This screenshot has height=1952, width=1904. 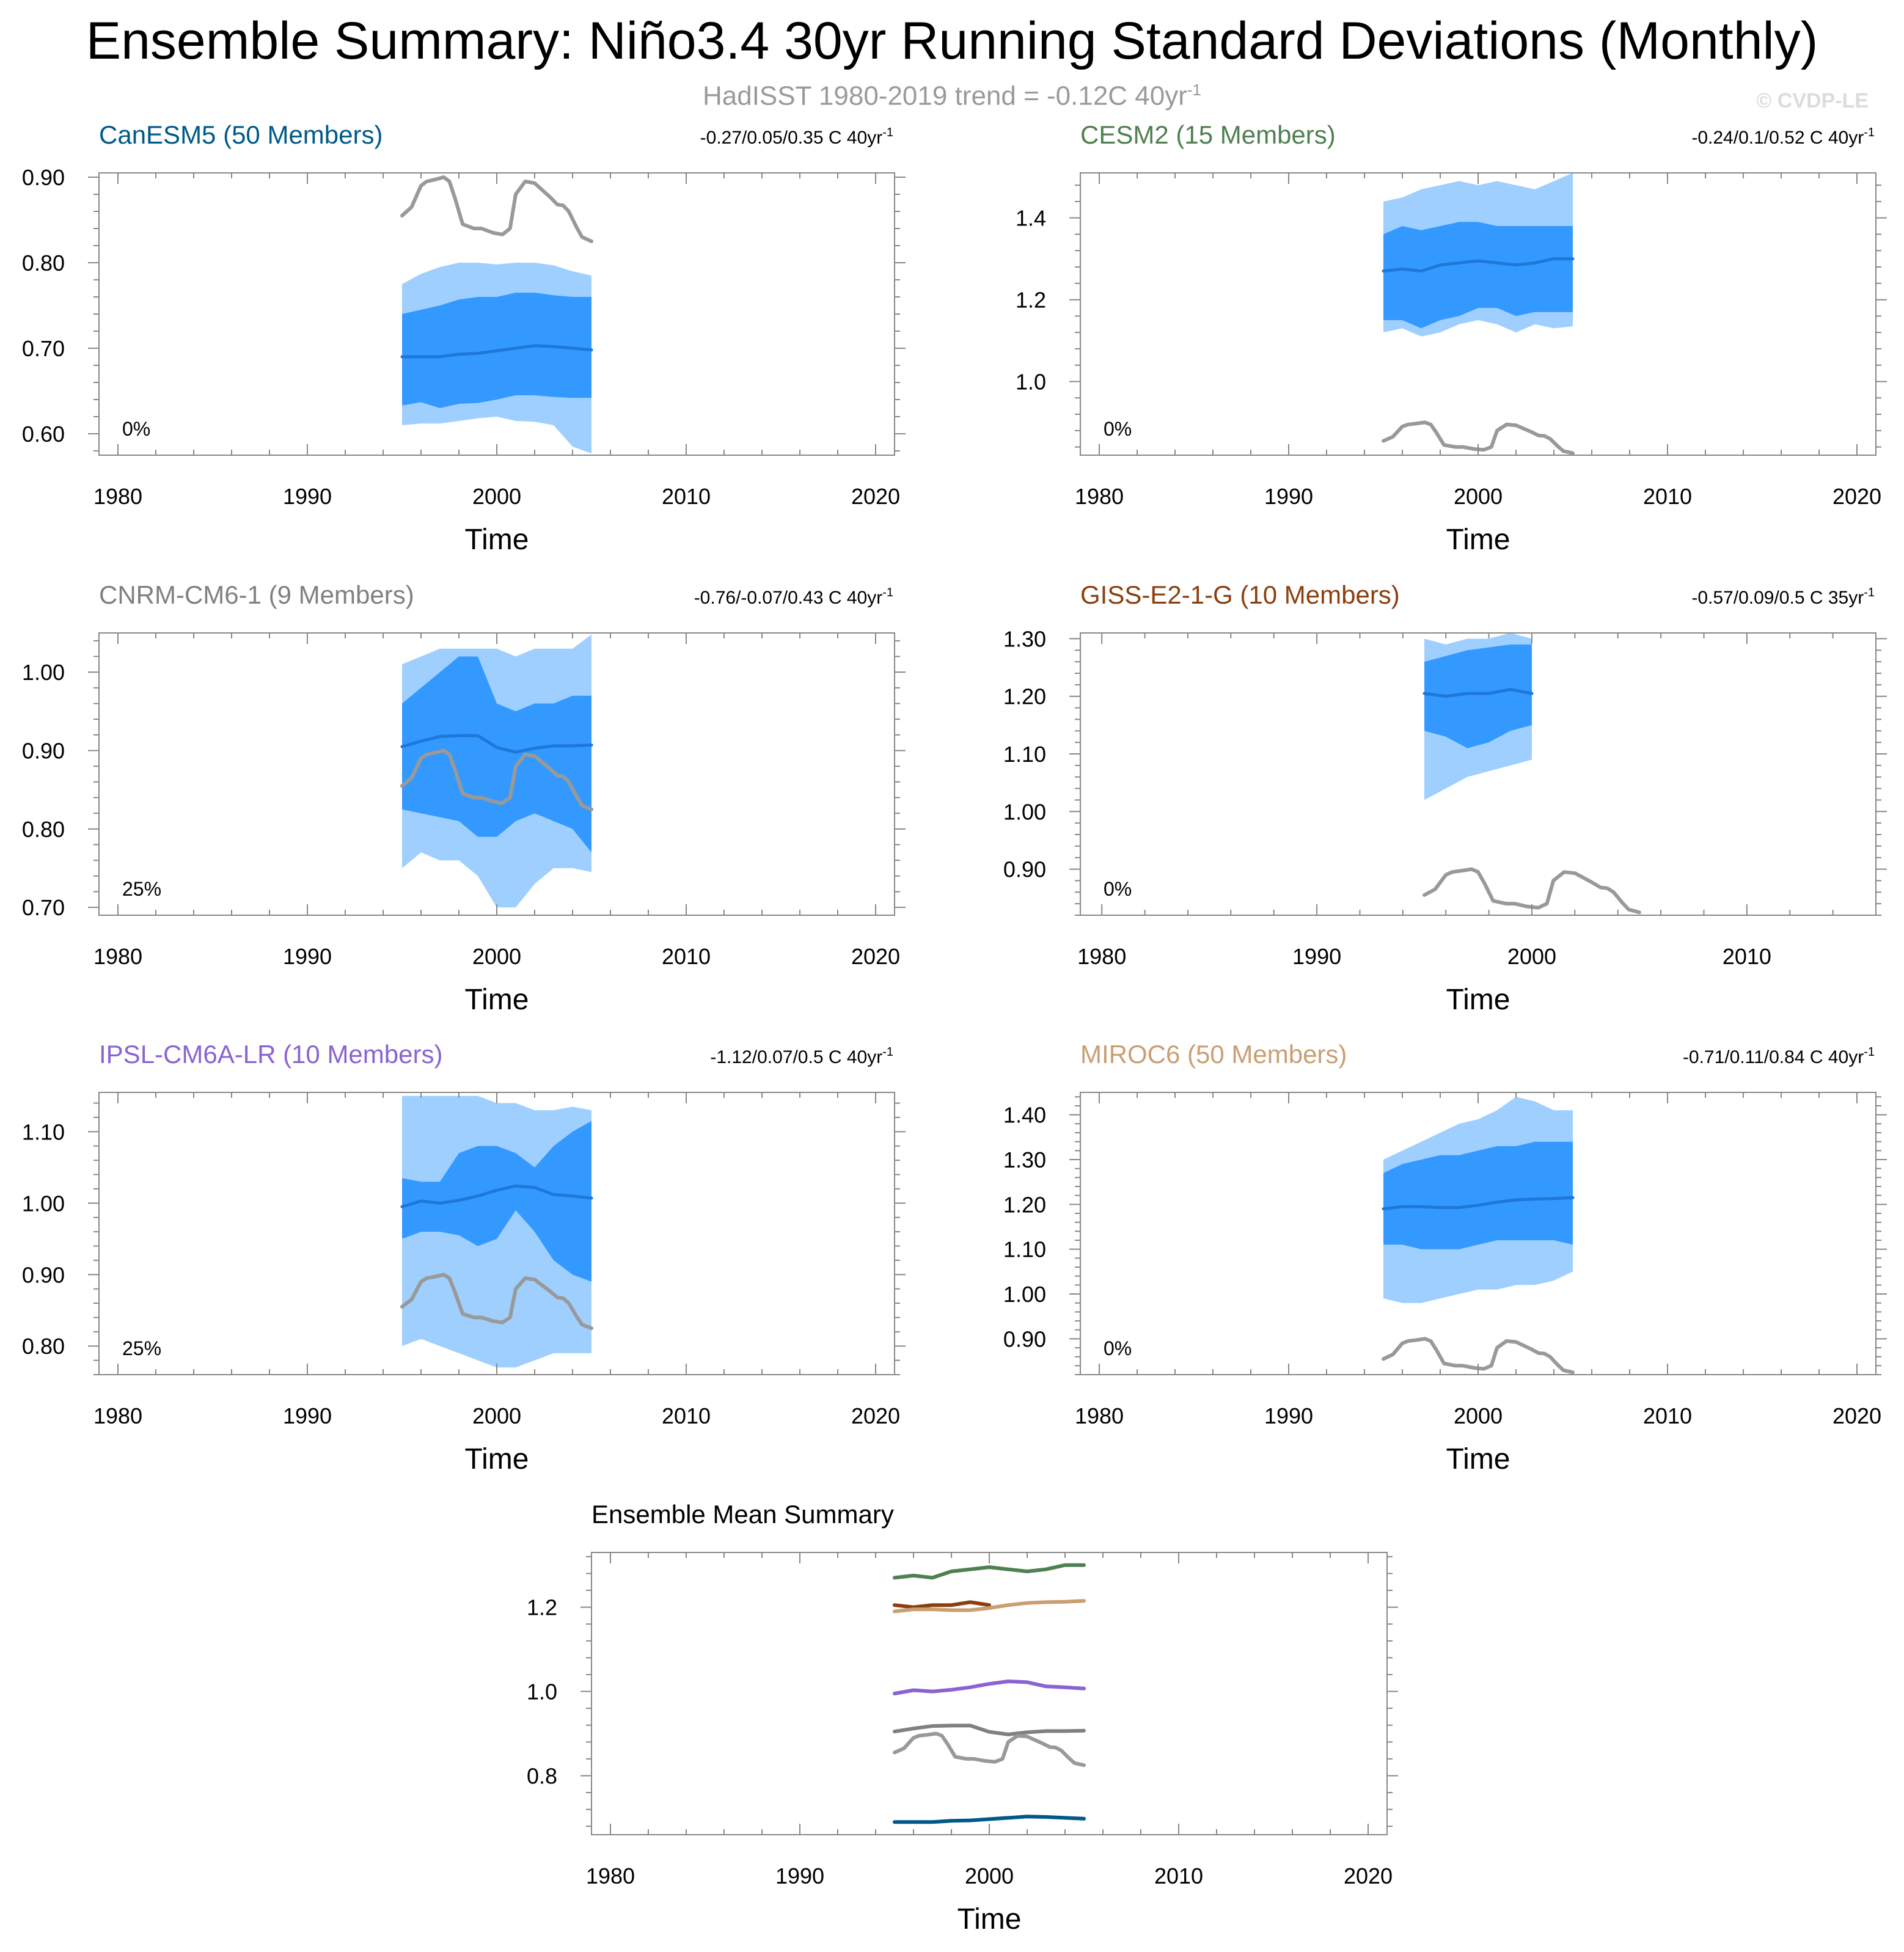 What do you see at coordinates (1783, 597) in the screenshot?
I see `trend-label: -0.57/0.09/0.5 C 35yr-1` at bounding box center [1783, 597].